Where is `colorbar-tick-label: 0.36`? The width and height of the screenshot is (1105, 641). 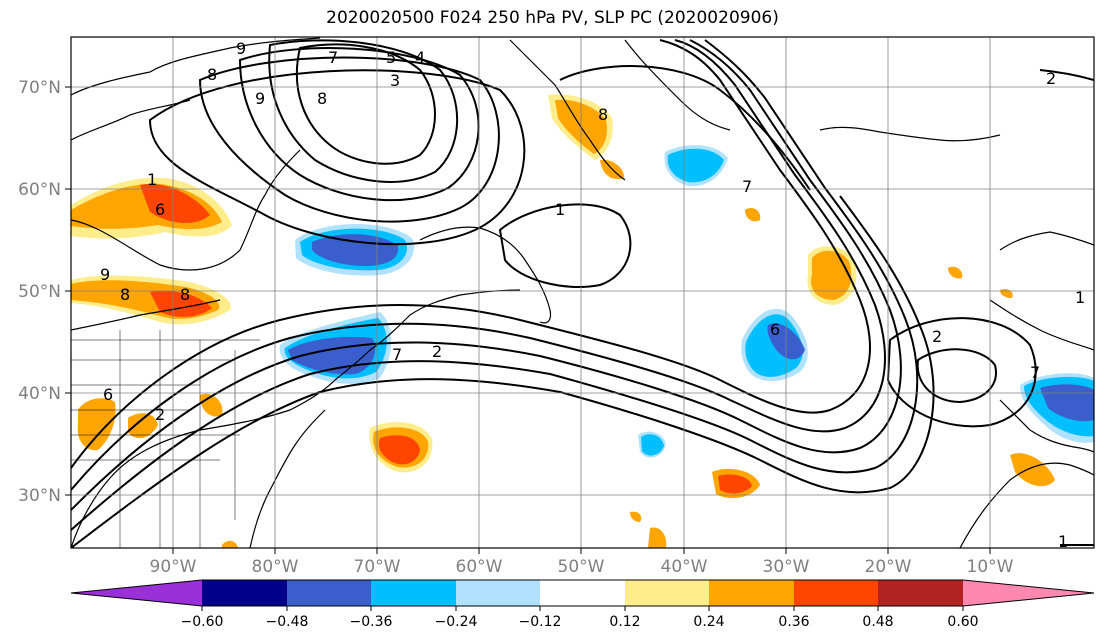
colorbar-tick-label: 0.36 is located at coordinates (793, 622).